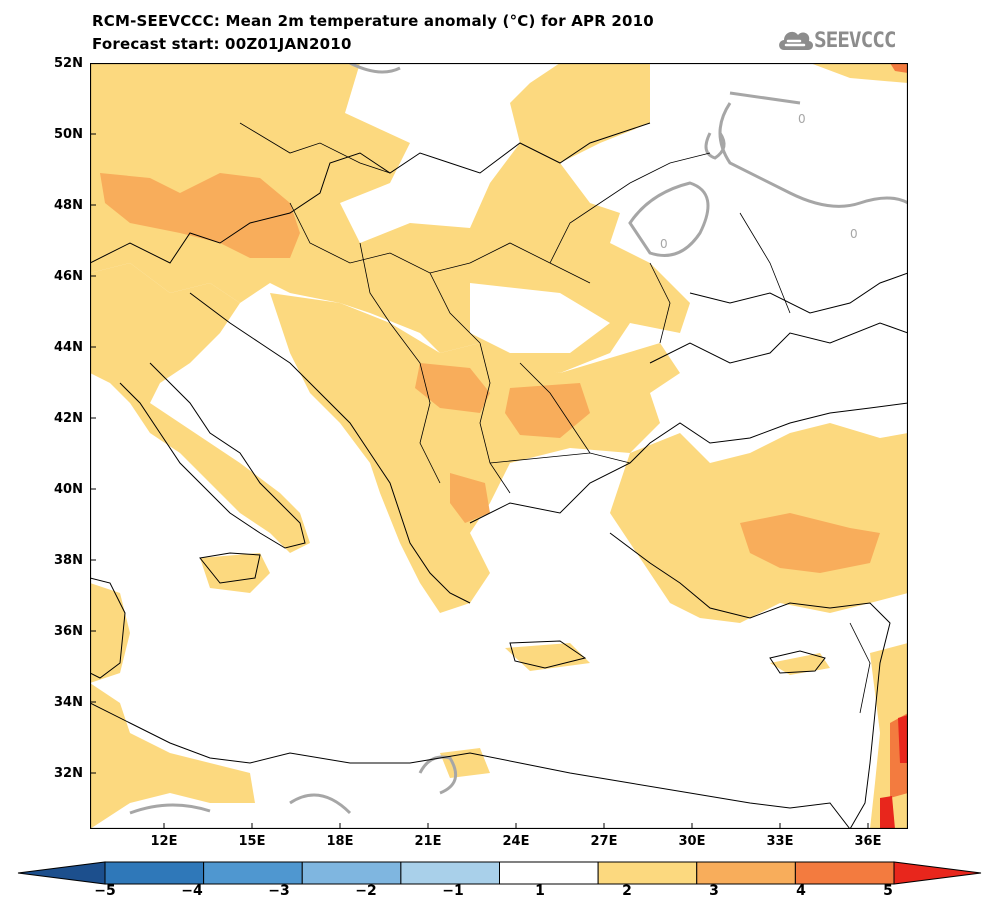 The image size is (997, 920). I want to click on colorbar-cells, so click(499, 873).